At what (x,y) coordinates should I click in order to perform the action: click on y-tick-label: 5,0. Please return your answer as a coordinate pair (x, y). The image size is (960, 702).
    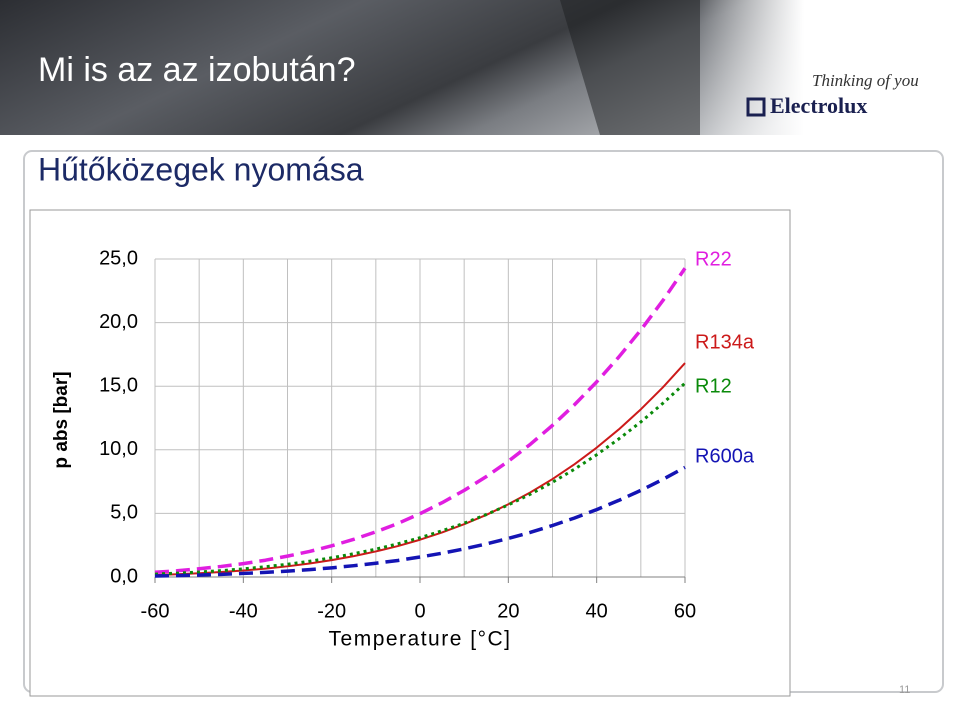
    Looking at the image, I should click on (124, 513).